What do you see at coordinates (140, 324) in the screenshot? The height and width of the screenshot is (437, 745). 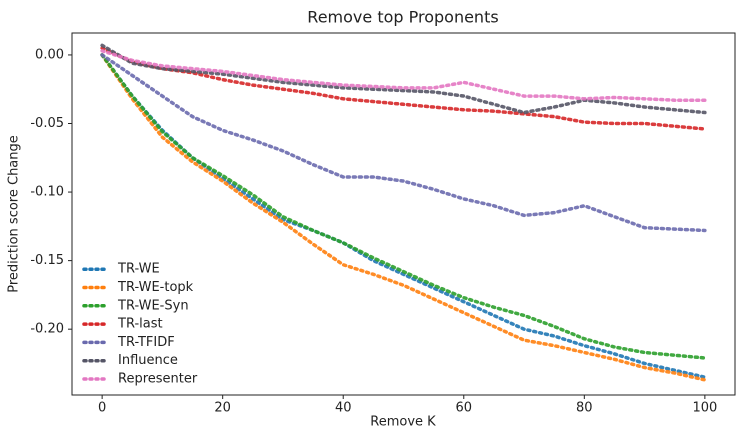 I see `legend-label: TR-last` at bounding box center [140, 324].